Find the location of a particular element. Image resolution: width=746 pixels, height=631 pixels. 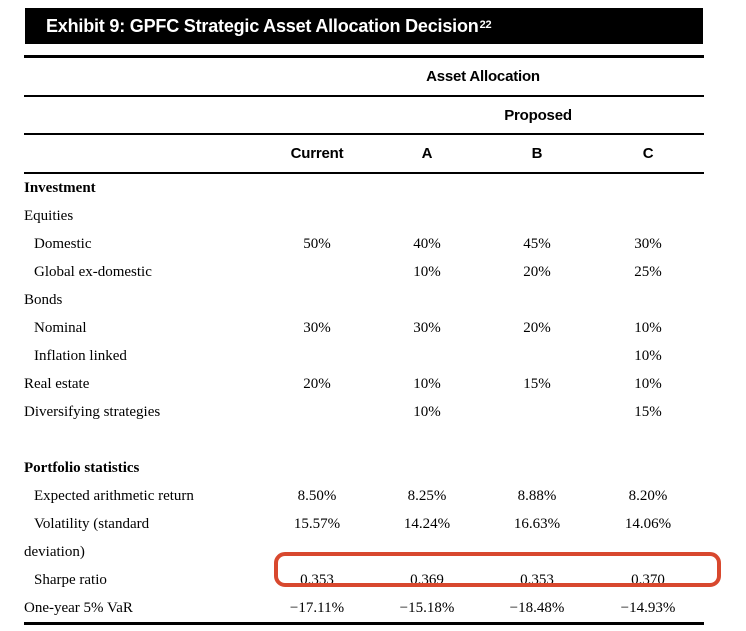

cell: −14.93% is located at coordinates (648, 608).